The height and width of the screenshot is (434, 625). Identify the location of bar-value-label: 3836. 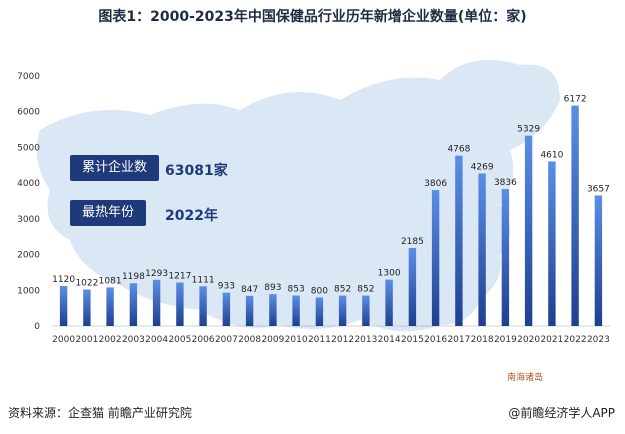
(505, 183).